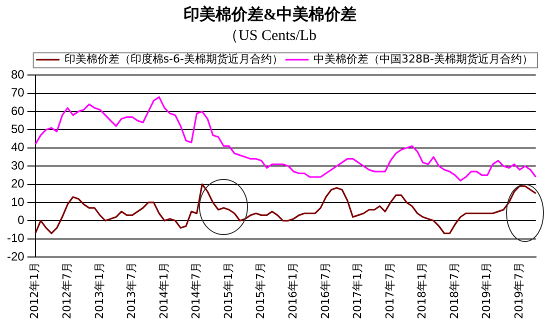  I want to click on x-tick-label: 2019年7月, so click(519, 291).